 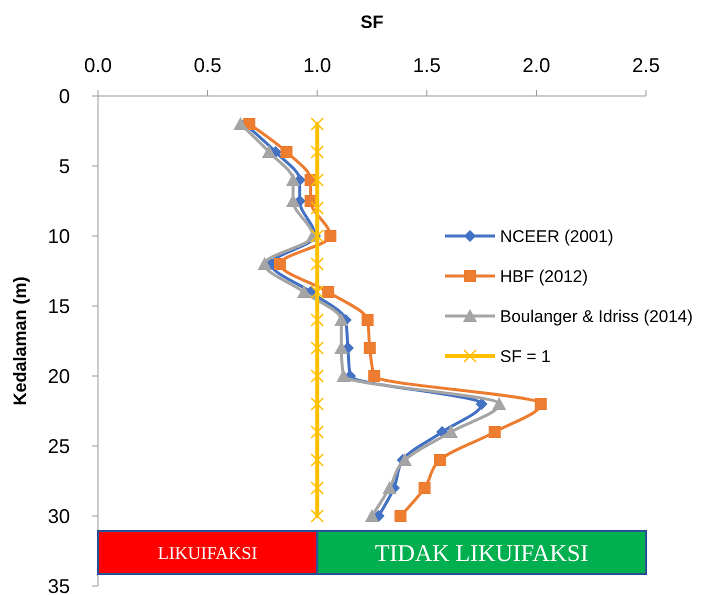 What do you see at coordinates (59, 517) in the screenshot?
I see `y-tick-label: 30` at bounding box center [59, 517].